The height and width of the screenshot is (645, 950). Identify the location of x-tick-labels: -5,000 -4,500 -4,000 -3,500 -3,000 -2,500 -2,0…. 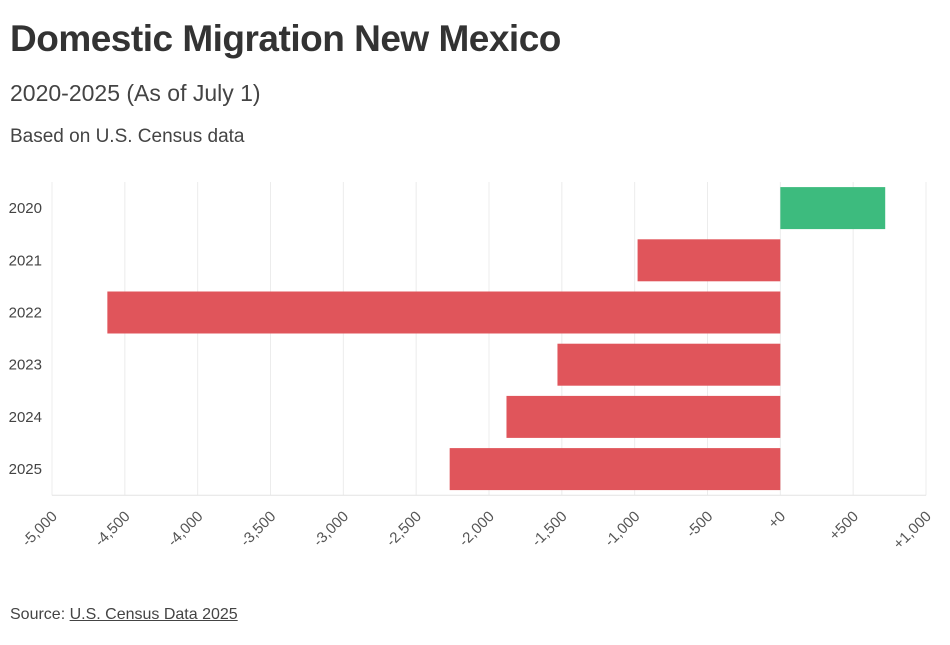
(477, 530).